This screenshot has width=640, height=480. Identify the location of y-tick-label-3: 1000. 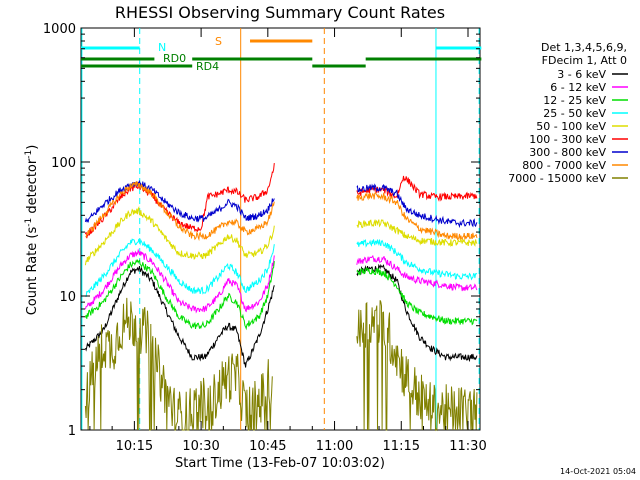
(59, 29).